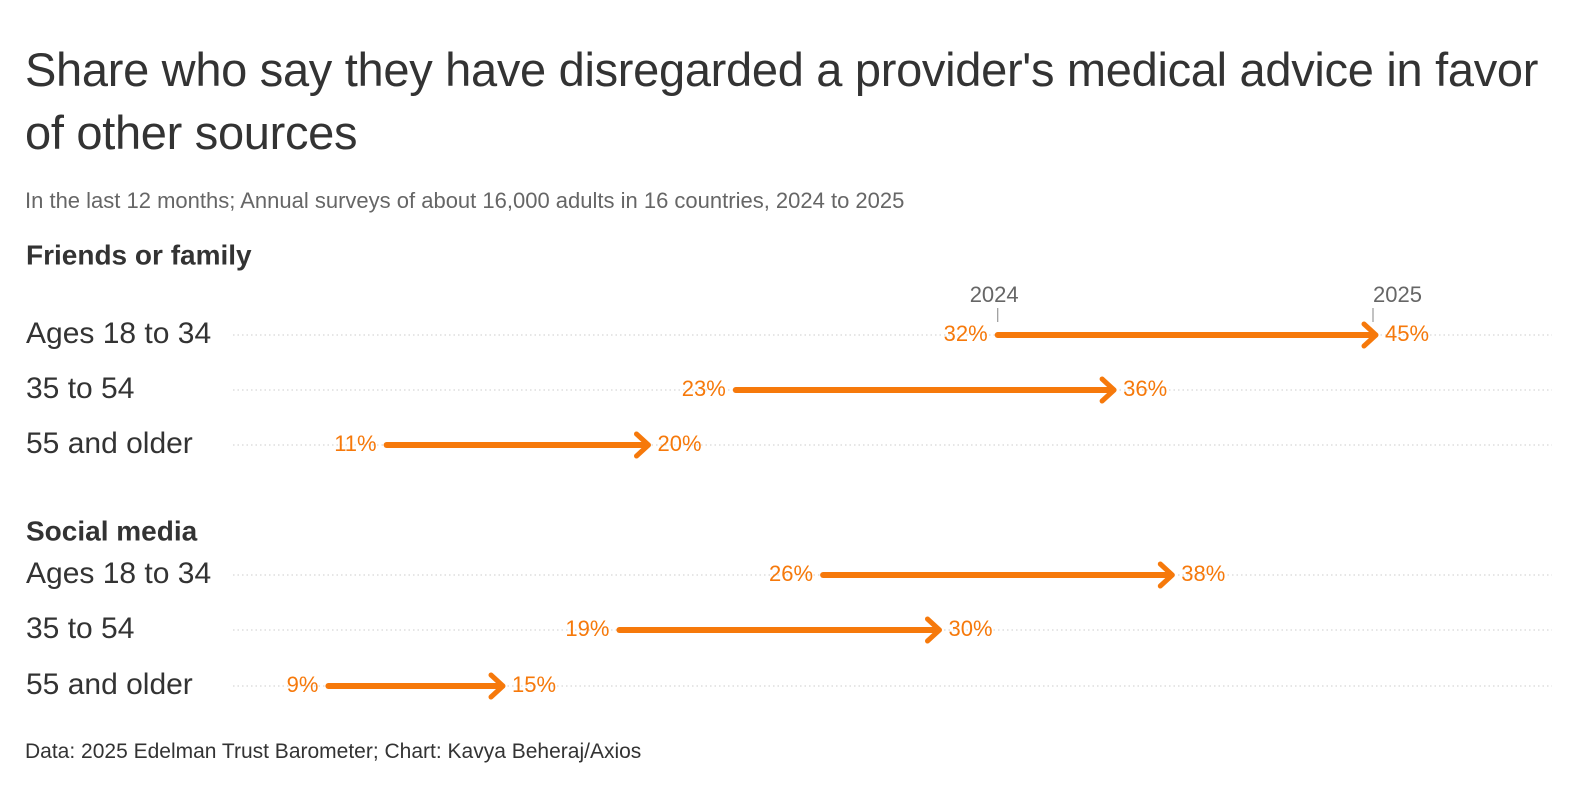 The image size is (1590, 796). I want to click on end-value-label: 30%, so click(971, 628).